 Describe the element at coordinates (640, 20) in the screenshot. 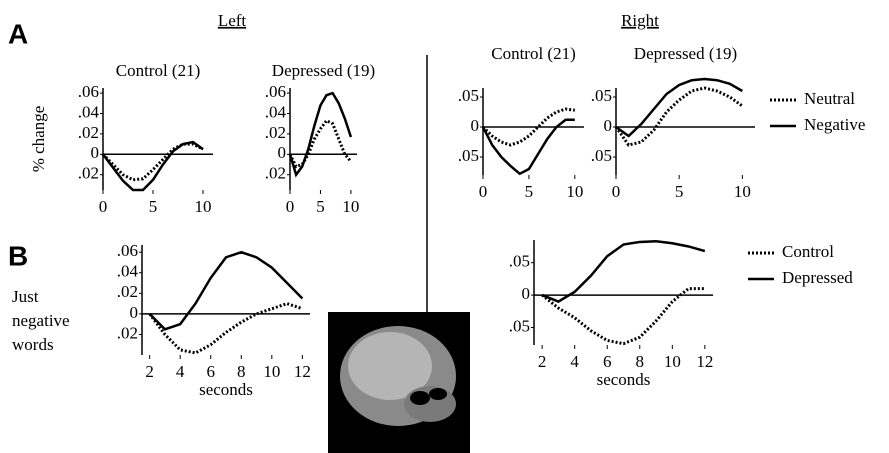

I see `group-title: Right` at that location.